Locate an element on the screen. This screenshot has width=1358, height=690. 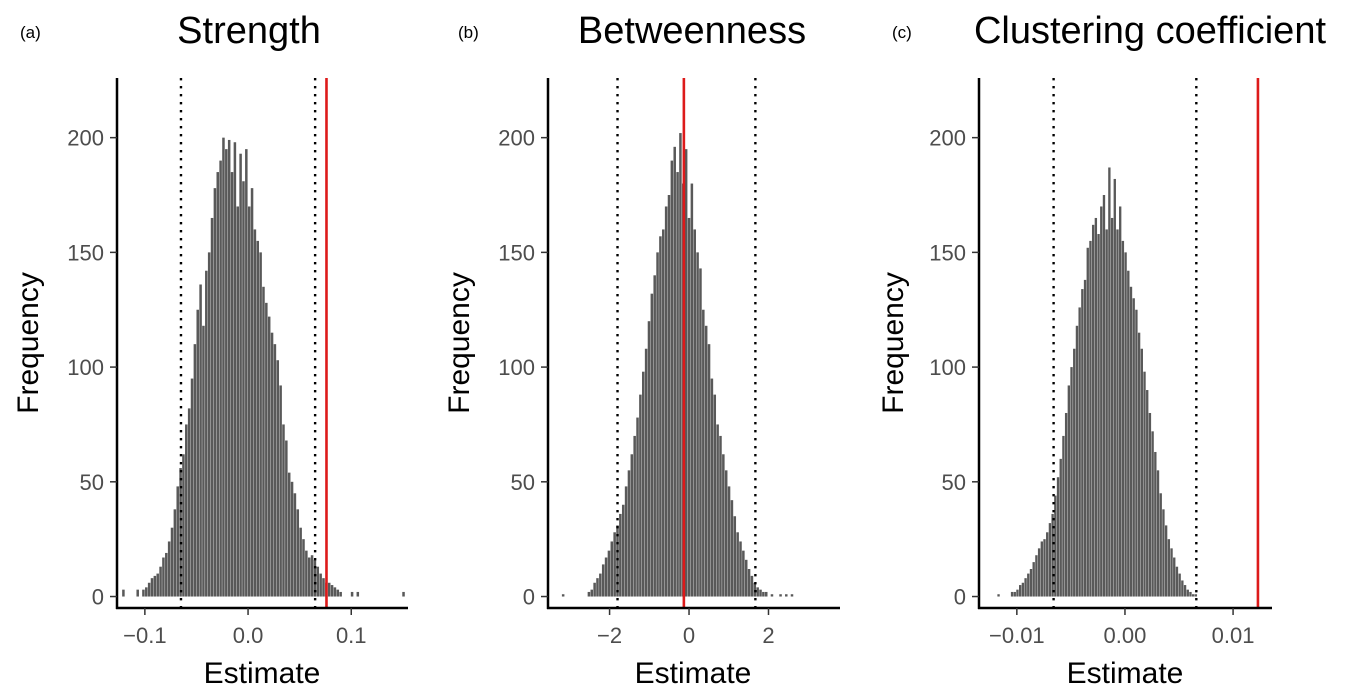
y-tick-label: 200 is located at coordinates (85, 138).